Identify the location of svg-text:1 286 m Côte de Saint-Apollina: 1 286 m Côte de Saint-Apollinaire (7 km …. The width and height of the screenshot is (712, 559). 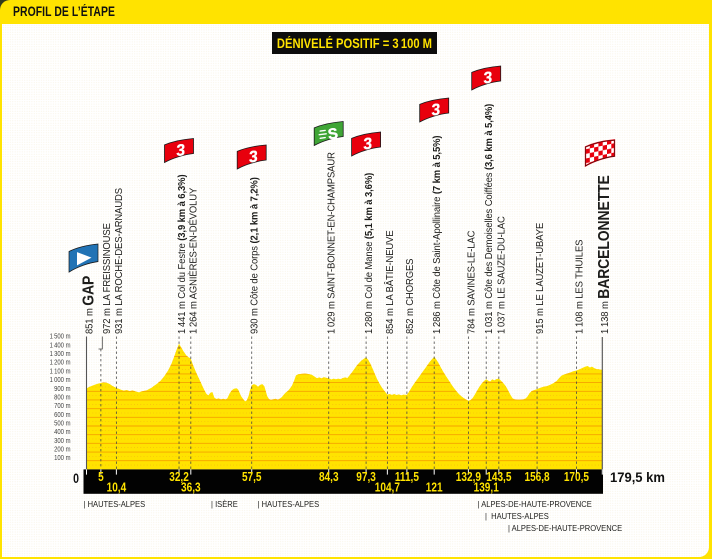
(437, 235).